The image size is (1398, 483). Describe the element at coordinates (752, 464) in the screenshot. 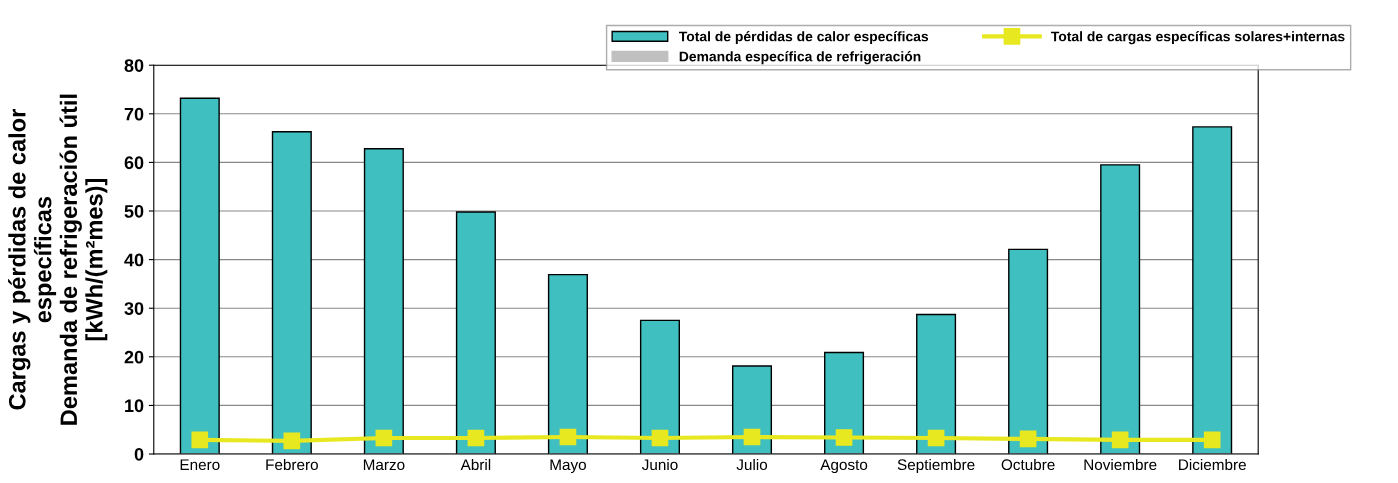

I see `x-tick-label: Julio` at that location.